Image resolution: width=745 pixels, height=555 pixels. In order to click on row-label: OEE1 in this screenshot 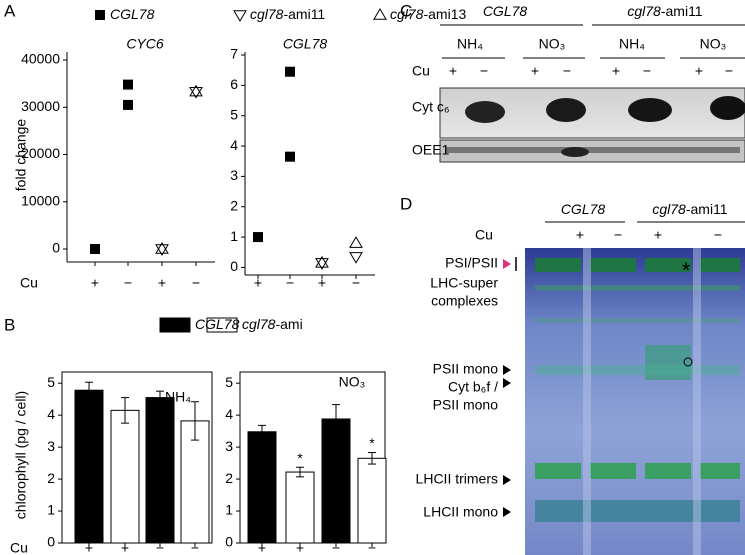, I will do `click(431, 150)`.